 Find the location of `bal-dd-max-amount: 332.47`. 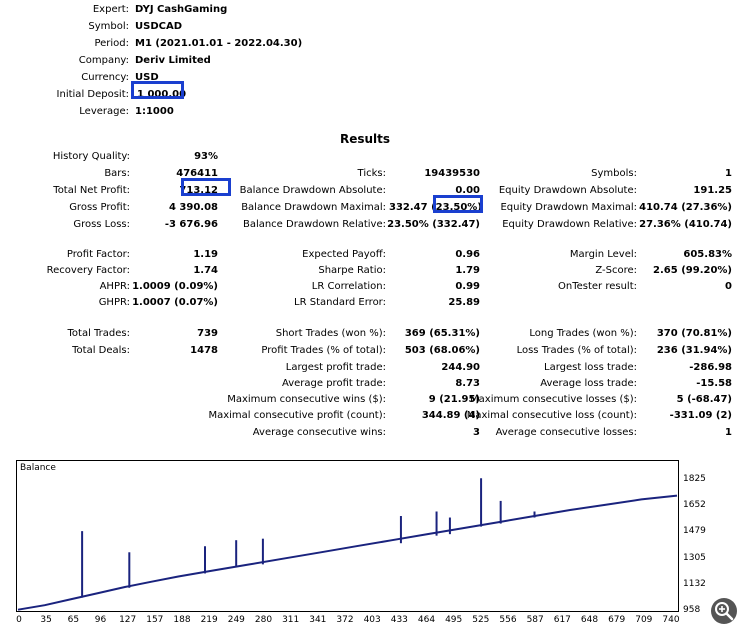

bal-dd-max-amount: 332.47 is located at coordinates (408, 207).